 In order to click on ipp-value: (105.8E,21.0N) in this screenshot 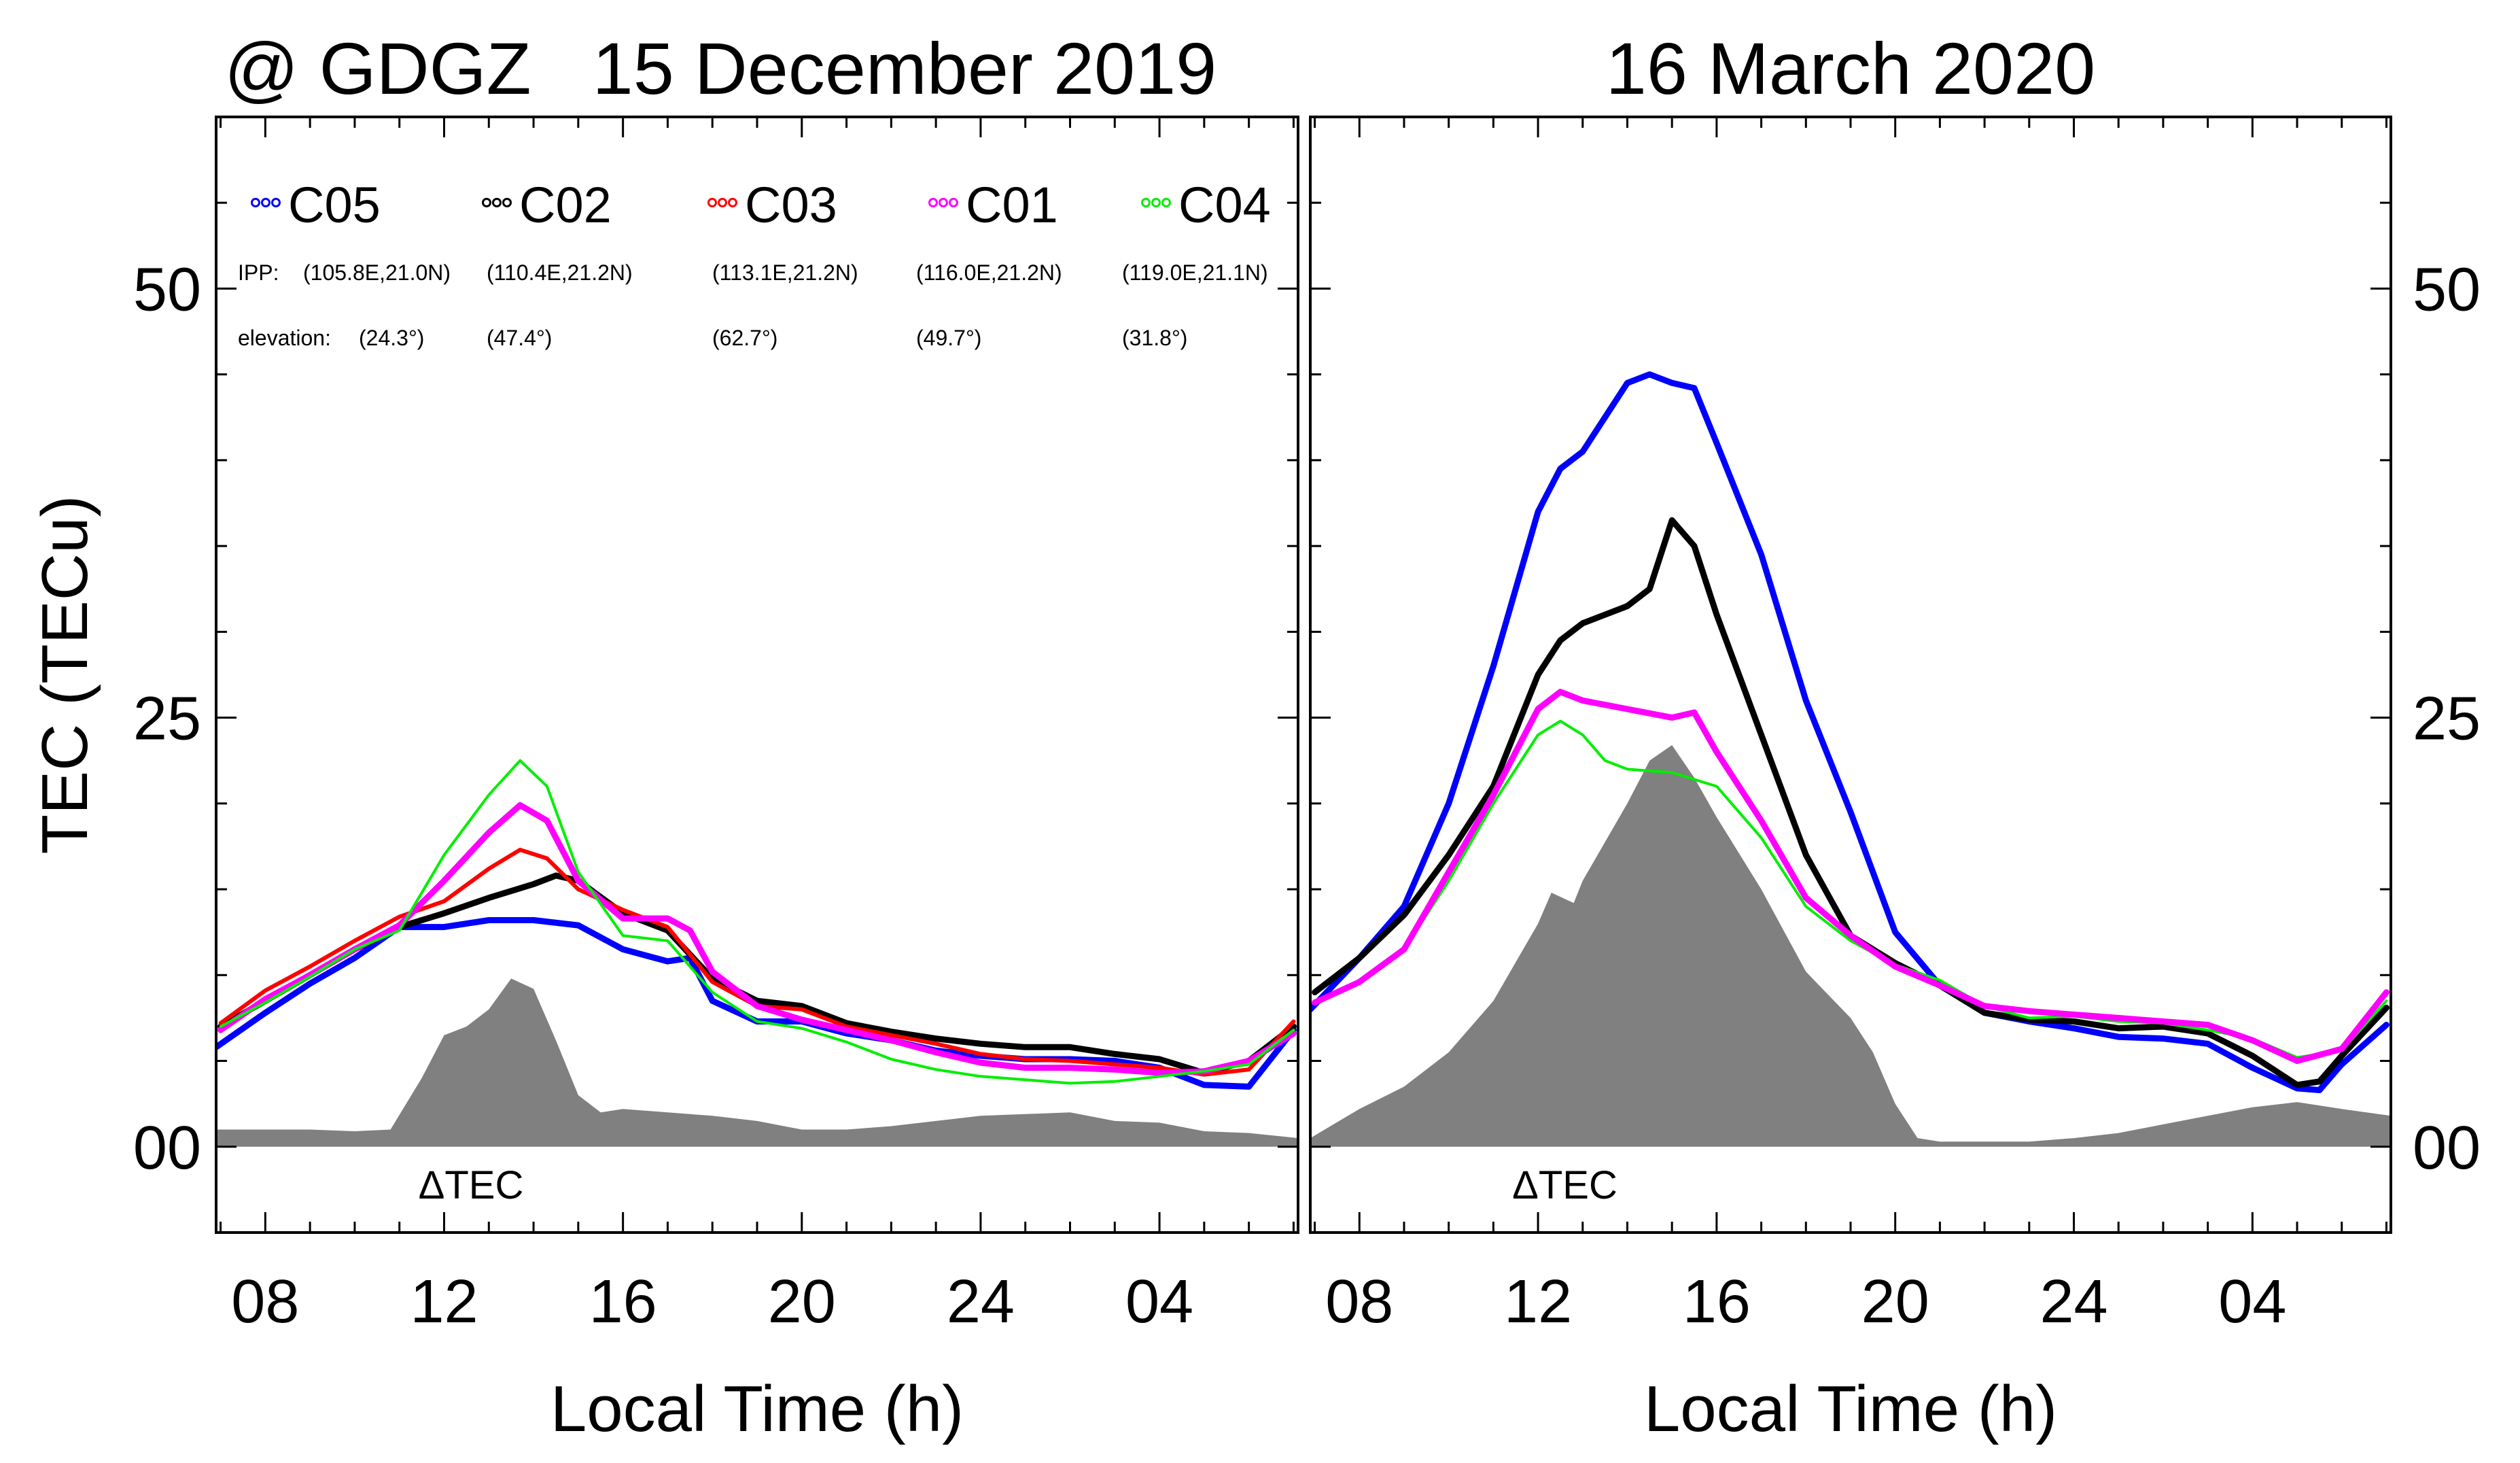, I will do `click(377, 272)`.